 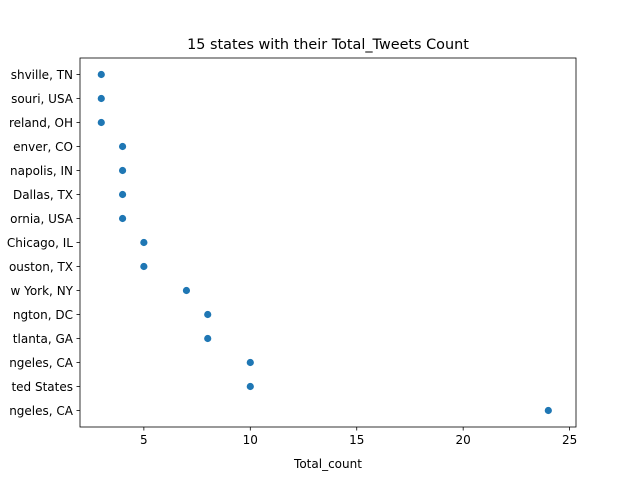 I want to click on x-axis-title: Total_count, so click(x=327, y=464).